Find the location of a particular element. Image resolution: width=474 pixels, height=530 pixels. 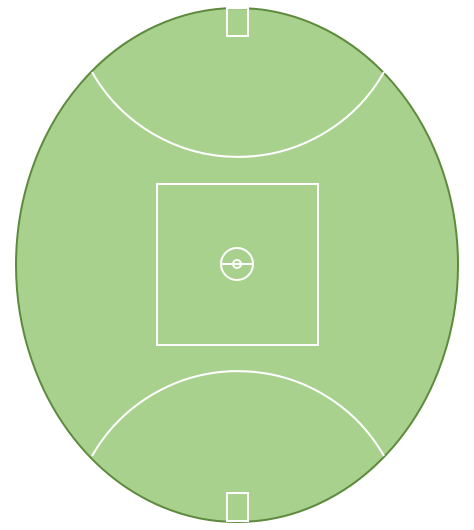

top-goal-square is located at coordinates (237, 22).